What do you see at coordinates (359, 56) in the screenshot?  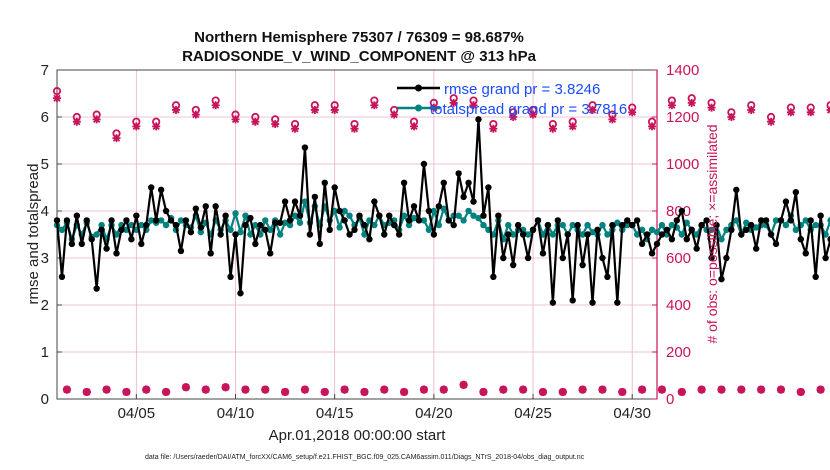 I see `chart-title-line2: RADIOSONDE_V_WIND_COMPONENT @ 313 hPa` at bounding box center [359, 56].